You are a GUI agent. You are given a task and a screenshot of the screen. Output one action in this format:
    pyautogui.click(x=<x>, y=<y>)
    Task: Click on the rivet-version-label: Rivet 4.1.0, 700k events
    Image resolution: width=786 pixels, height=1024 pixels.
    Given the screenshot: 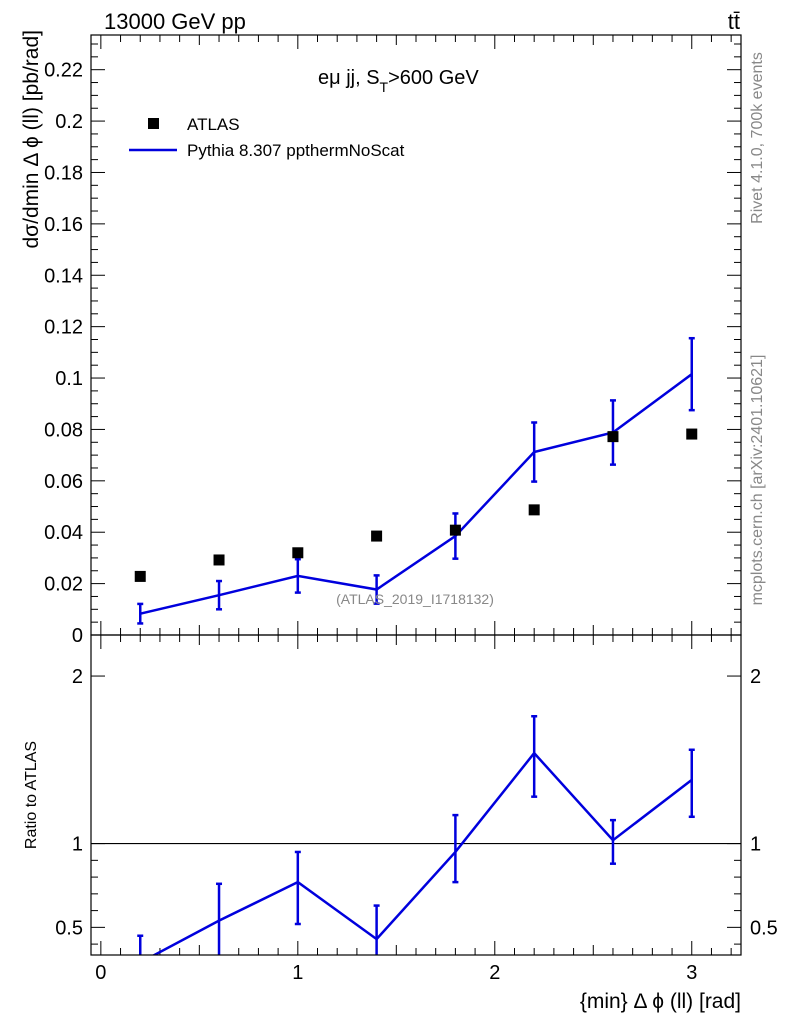 What is the action you would take?
    pyautogui.click(x=757, y=138)
    